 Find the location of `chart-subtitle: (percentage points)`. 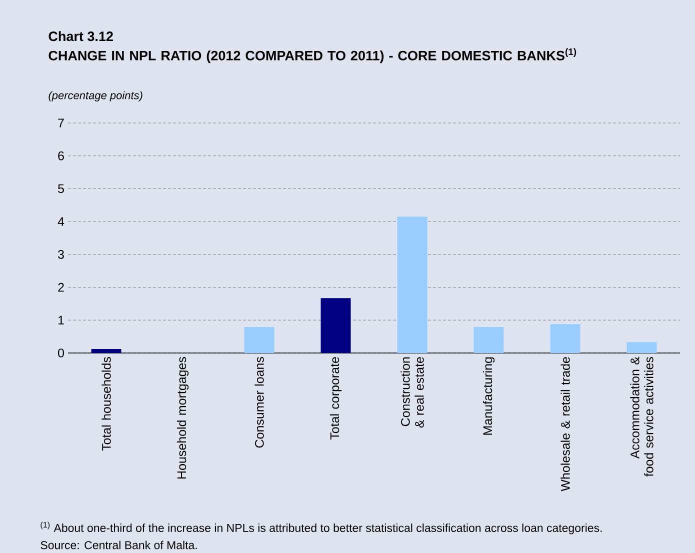

chart-subtitle: (percentage points) is located at coordinates (95, 96).